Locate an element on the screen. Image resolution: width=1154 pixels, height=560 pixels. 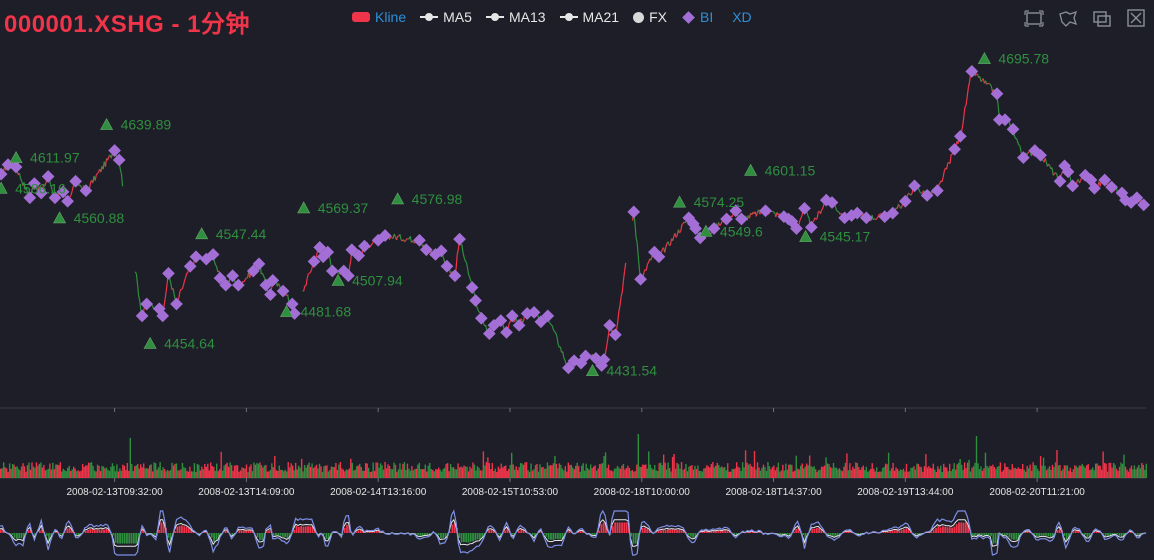
zoom-icon is located at coordinates (1034, 18).